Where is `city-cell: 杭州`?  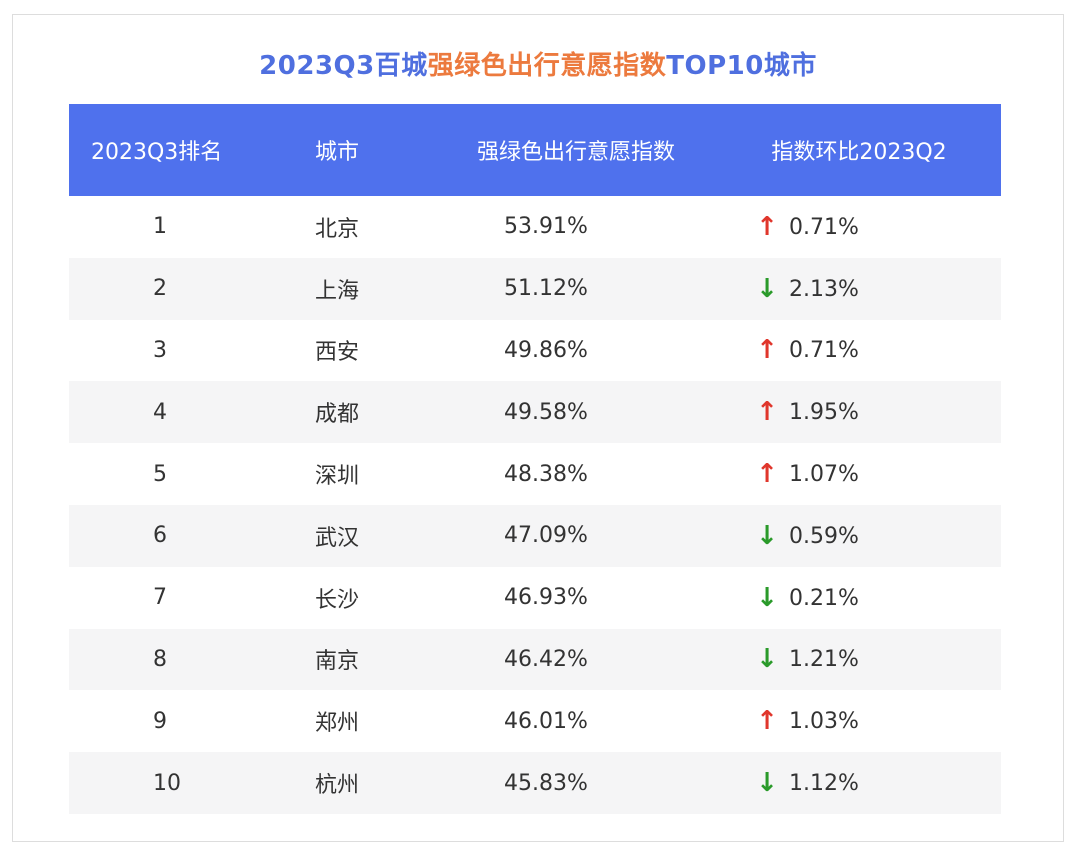 city-cell: 杭州 is located at coordinates (337, 786).